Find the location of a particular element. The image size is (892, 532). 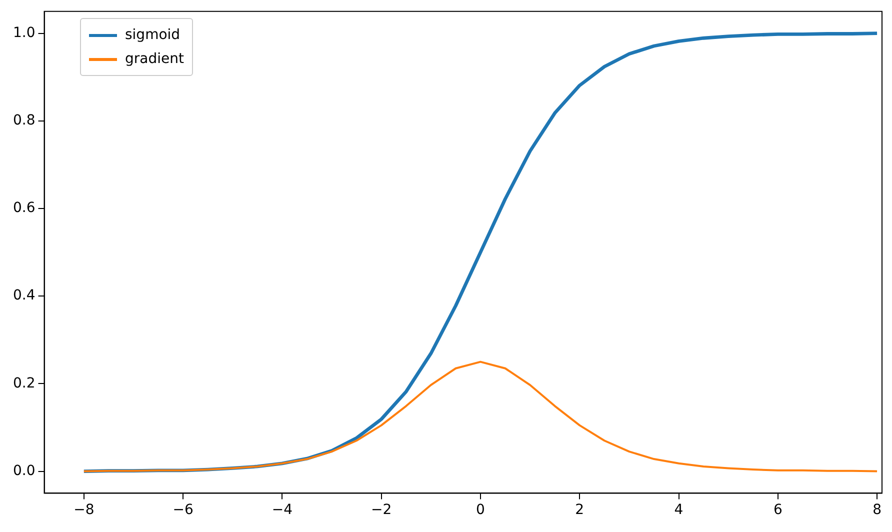

x-tick-label: 0 is located at coordinates (480, 510).